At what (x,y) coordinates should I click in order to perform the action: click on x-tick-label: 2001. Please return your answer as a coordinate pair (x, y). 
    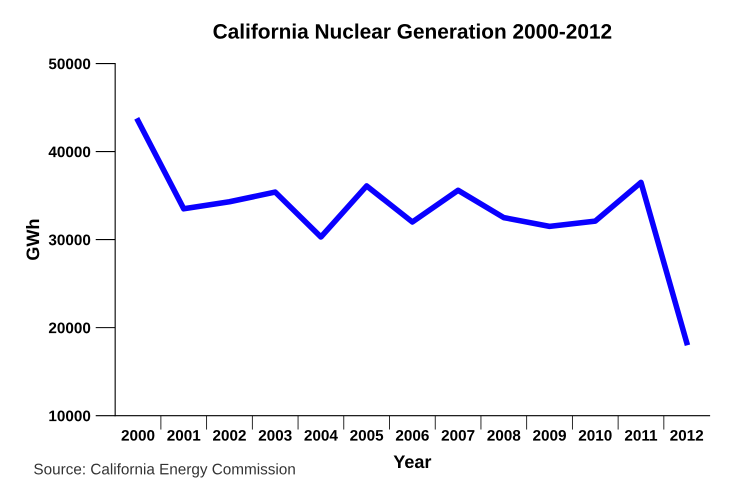
    Looking at the image, I should click on (183, 435).